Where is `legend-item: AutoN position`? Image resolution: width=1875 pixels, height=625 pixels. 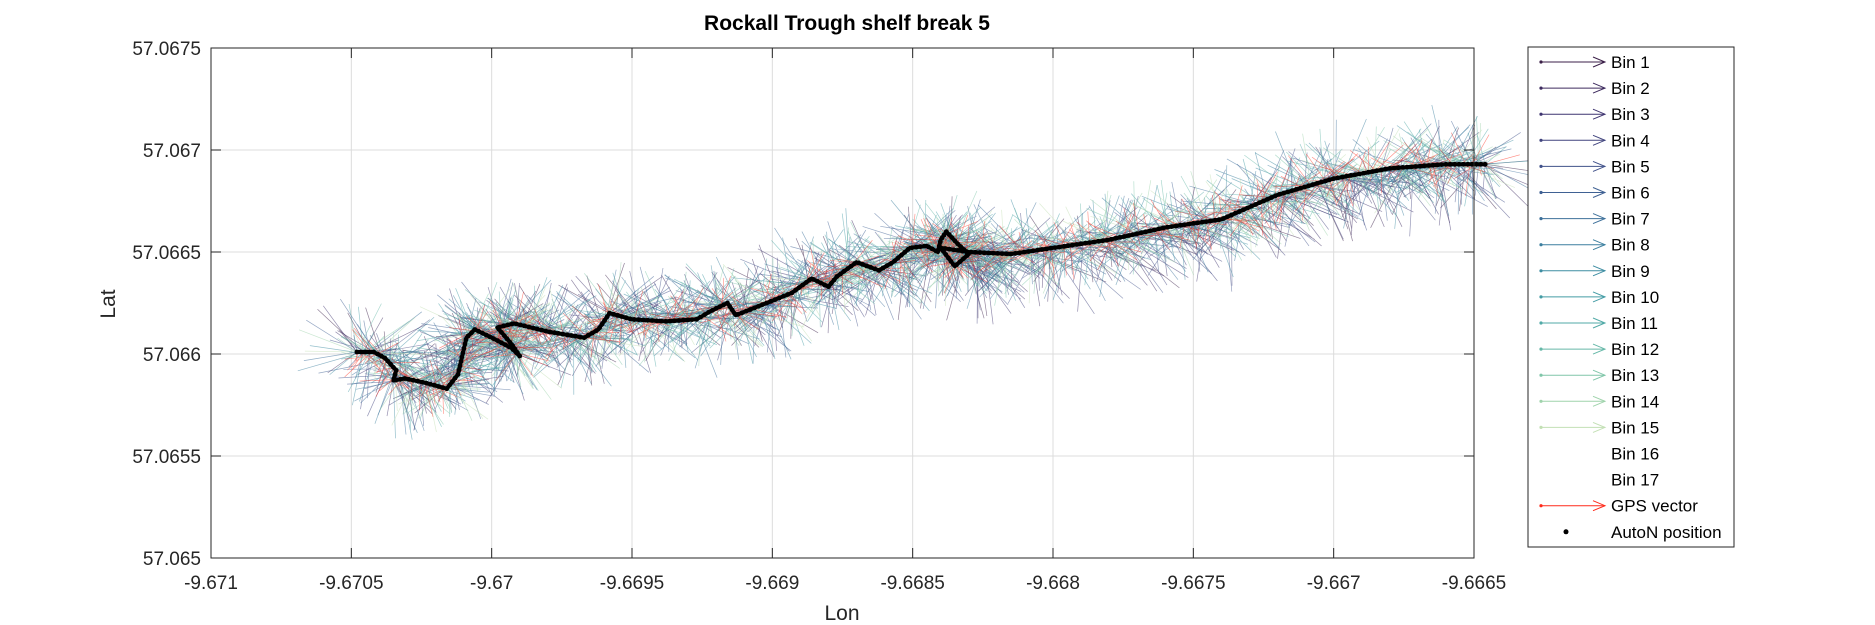 legend-item: AutoN position is located at coordinates (1642, 532).